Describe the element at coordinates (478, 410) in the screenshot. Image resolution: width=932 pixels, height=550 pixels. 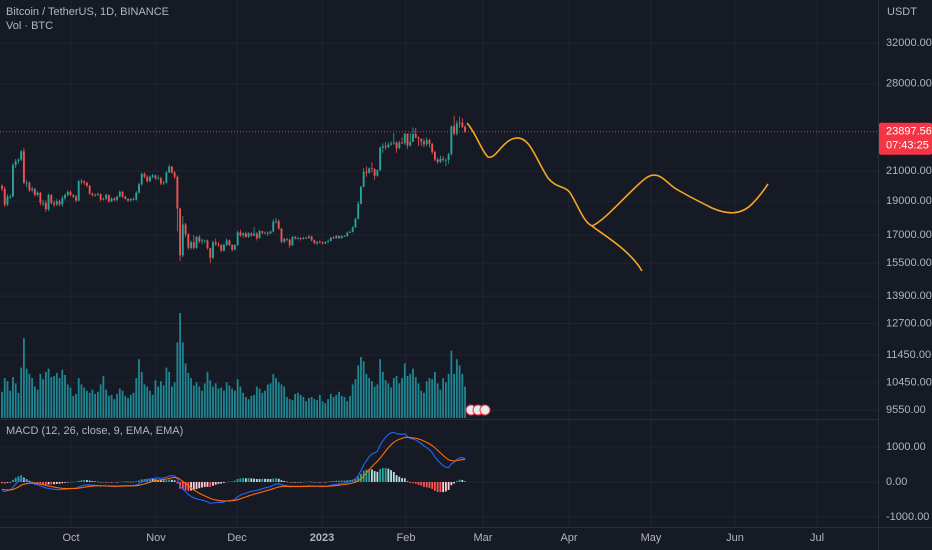
I see `event-markers` at that location.